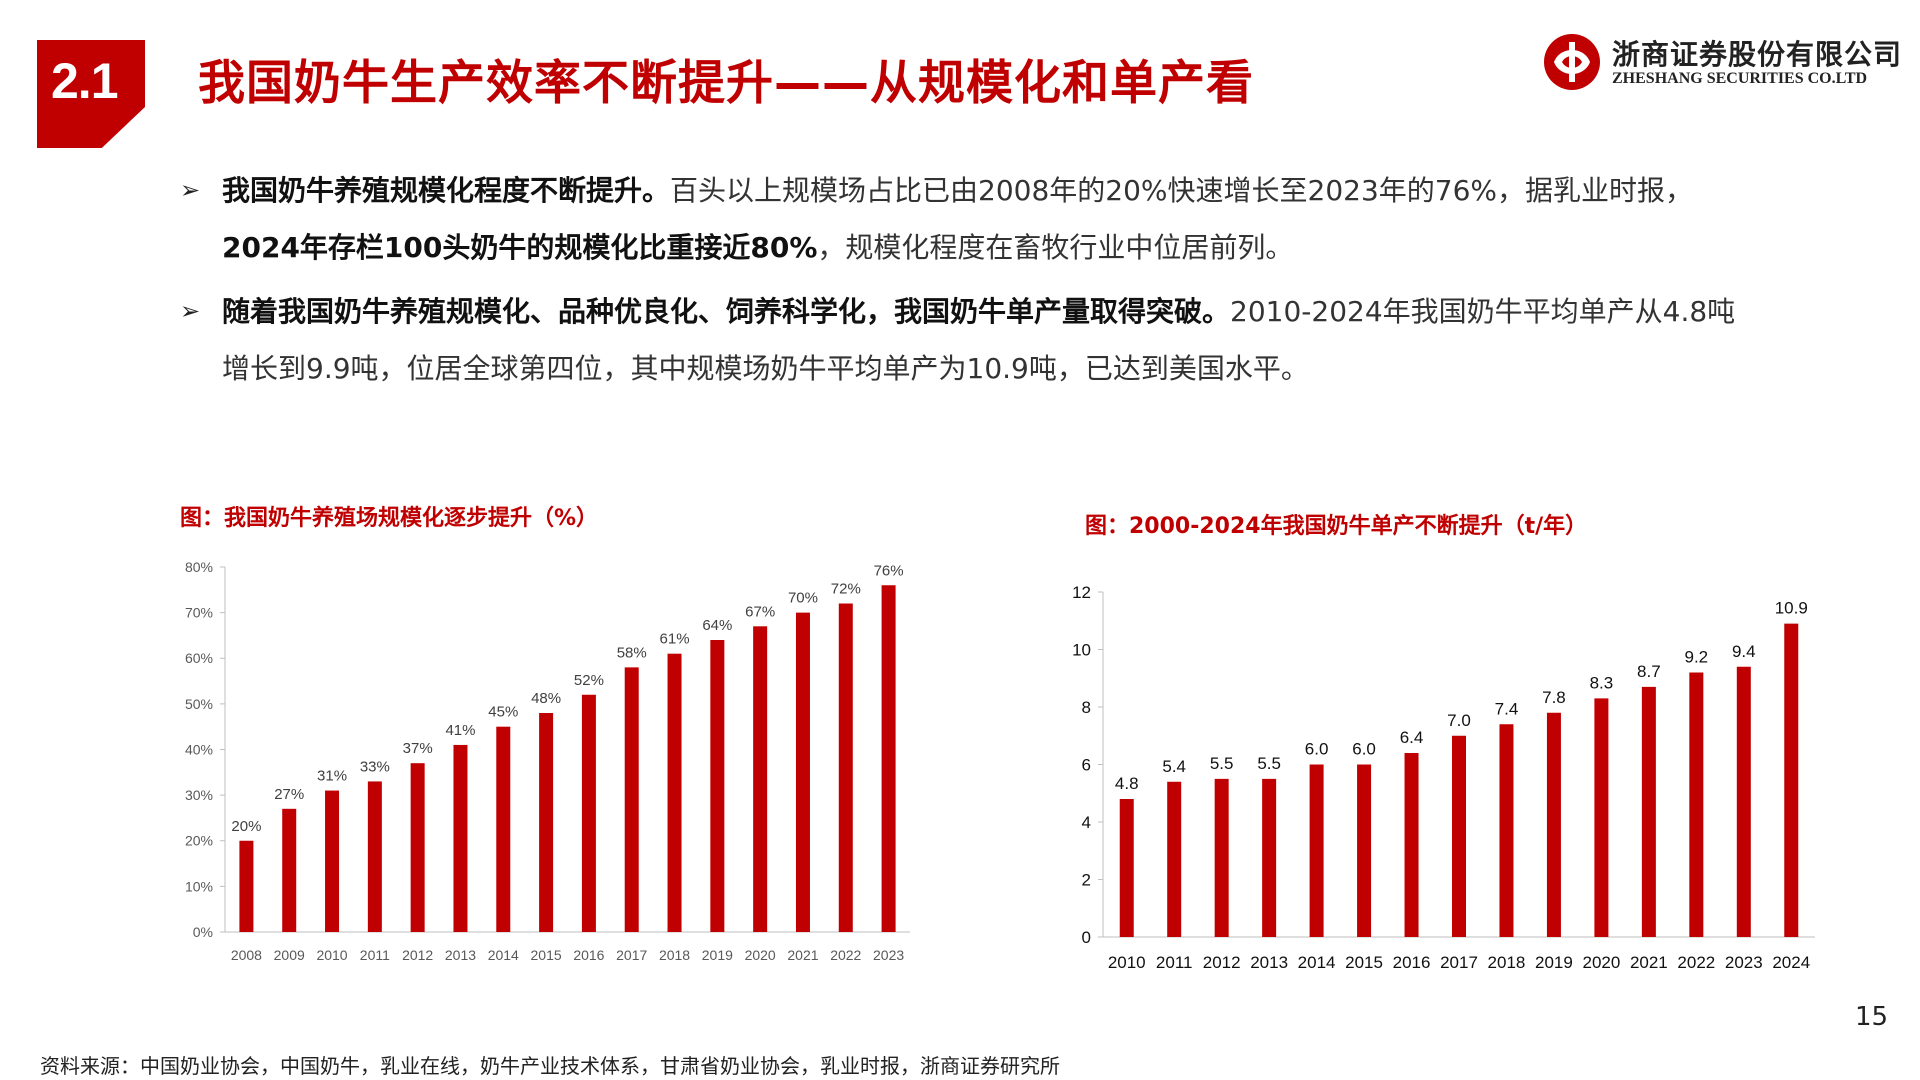  What do you see at coordinates (1336, 526) in the screenshot?
I see `chart-title-yield: 图：2000-2024年我国奶牛单产不断提升（t/年）` at bounding box center [1336, 526].